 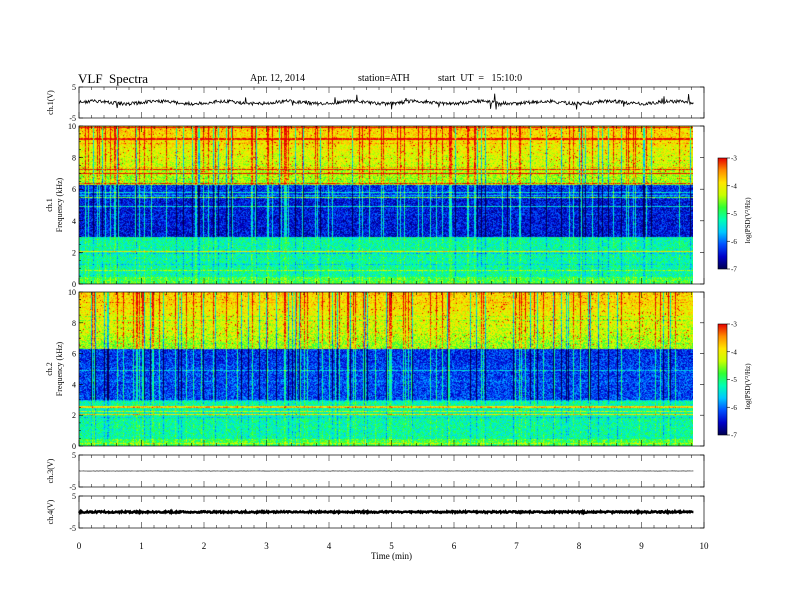 What do you see at coordinates (141, 546) in the screenshot?
I see `x-tick-label: 1` at bounding box center [141, 546].